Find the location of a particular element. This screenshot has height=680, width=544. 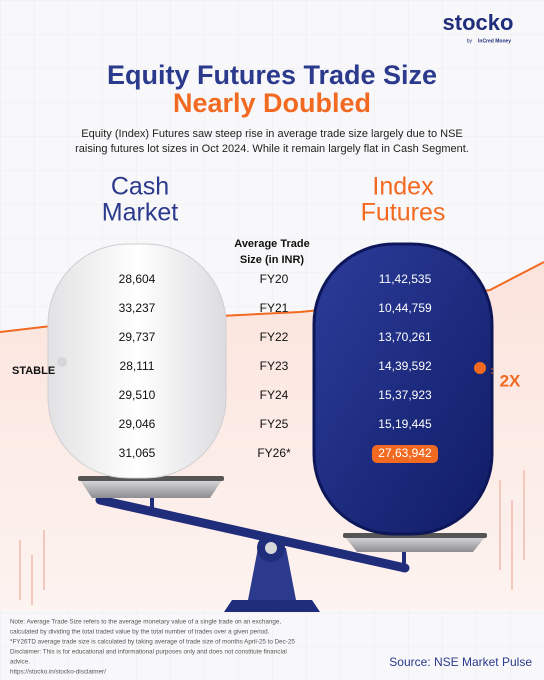

year-label: FY21 is located at coordinates (274, 308).